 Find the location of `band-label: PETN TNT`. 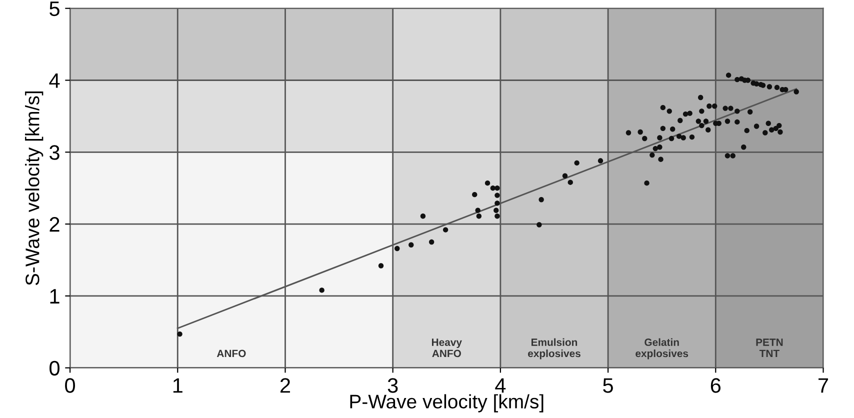

band-label: PETN TNT is located at coordinates (769, 348).